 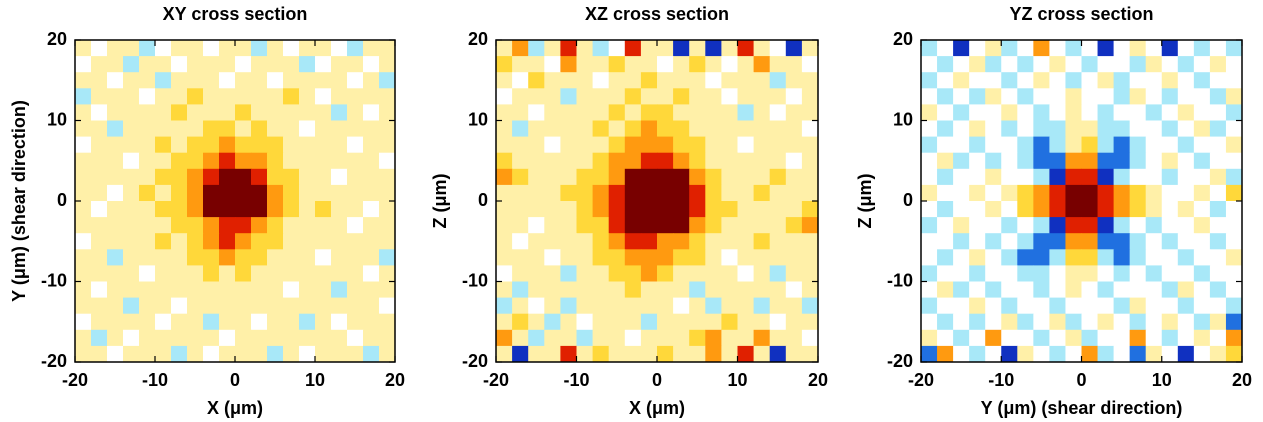 I want to click on y-tick-label: 0, so click(x=62, y=200).